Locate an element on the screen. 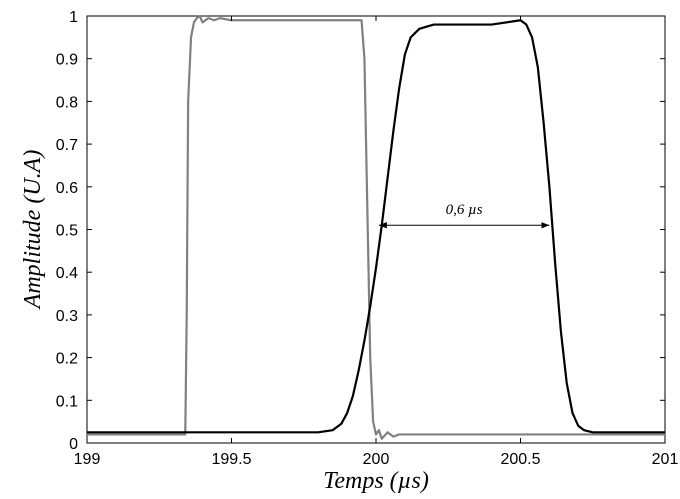  x-axis-title: Temps (µs) is located at coordinates (376, 481).